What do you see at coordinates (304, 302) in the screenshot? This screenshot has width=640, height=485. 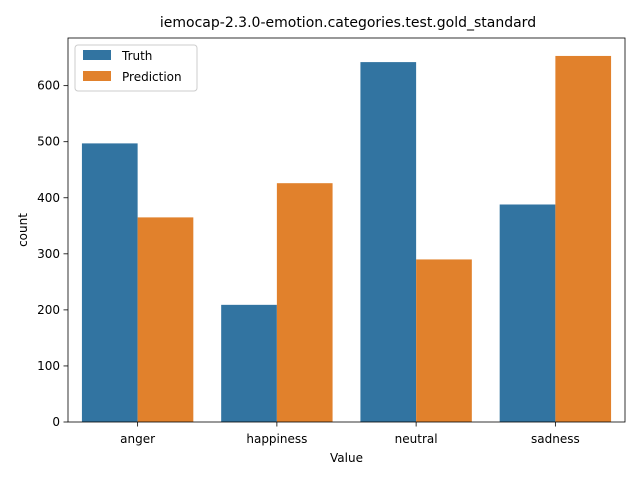 I see `bar-prediction-happiness` at bounding box center [304, 302].